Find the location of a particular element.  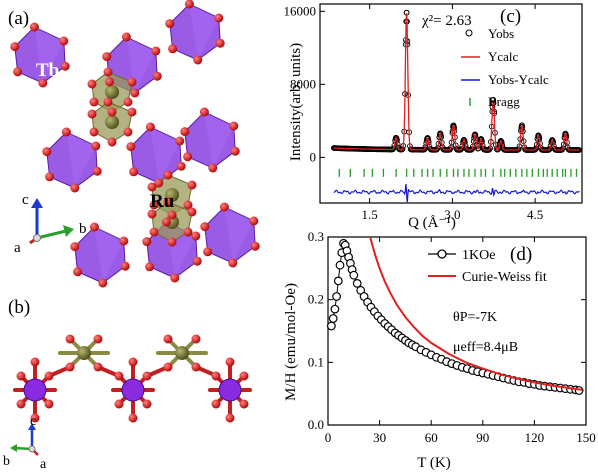

d-xtick-label: 150 is located at coordinates (586, 437).